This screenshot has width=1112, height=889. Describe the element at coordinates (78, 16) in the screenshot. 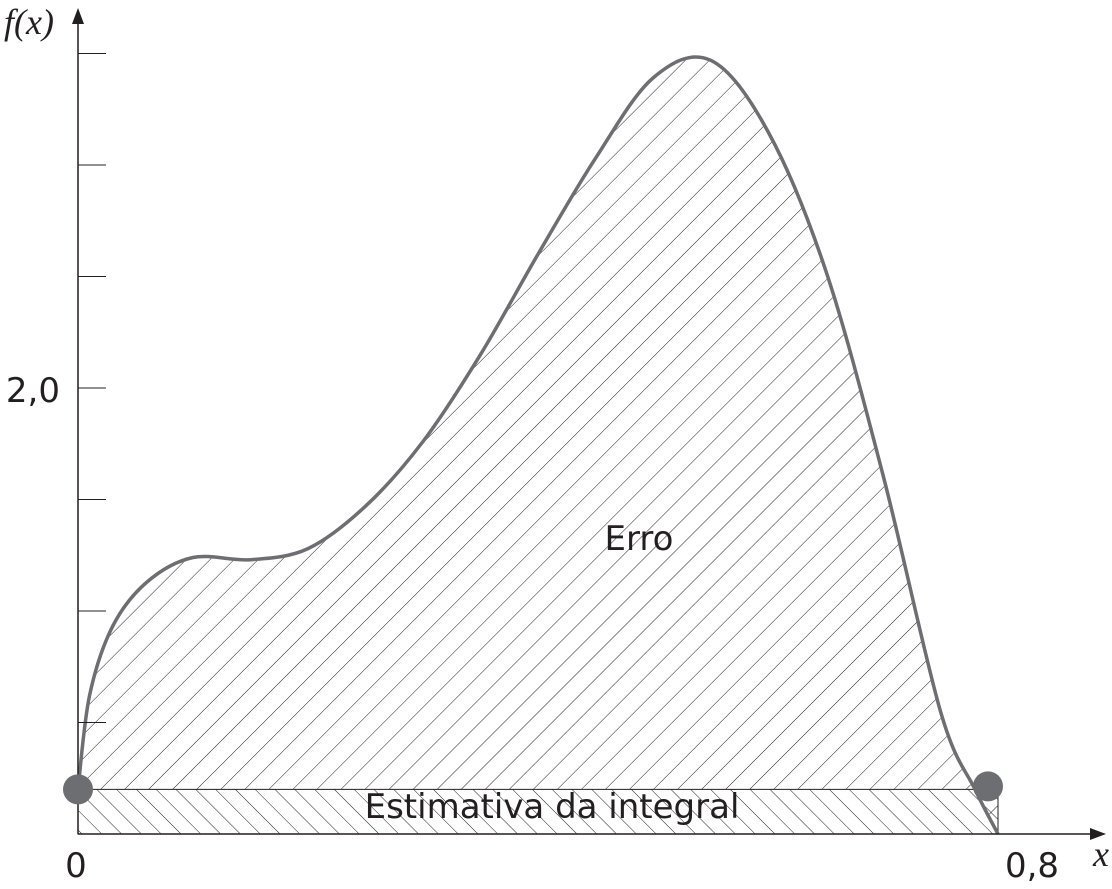

I see `y-axis-arrowhead` at that location.